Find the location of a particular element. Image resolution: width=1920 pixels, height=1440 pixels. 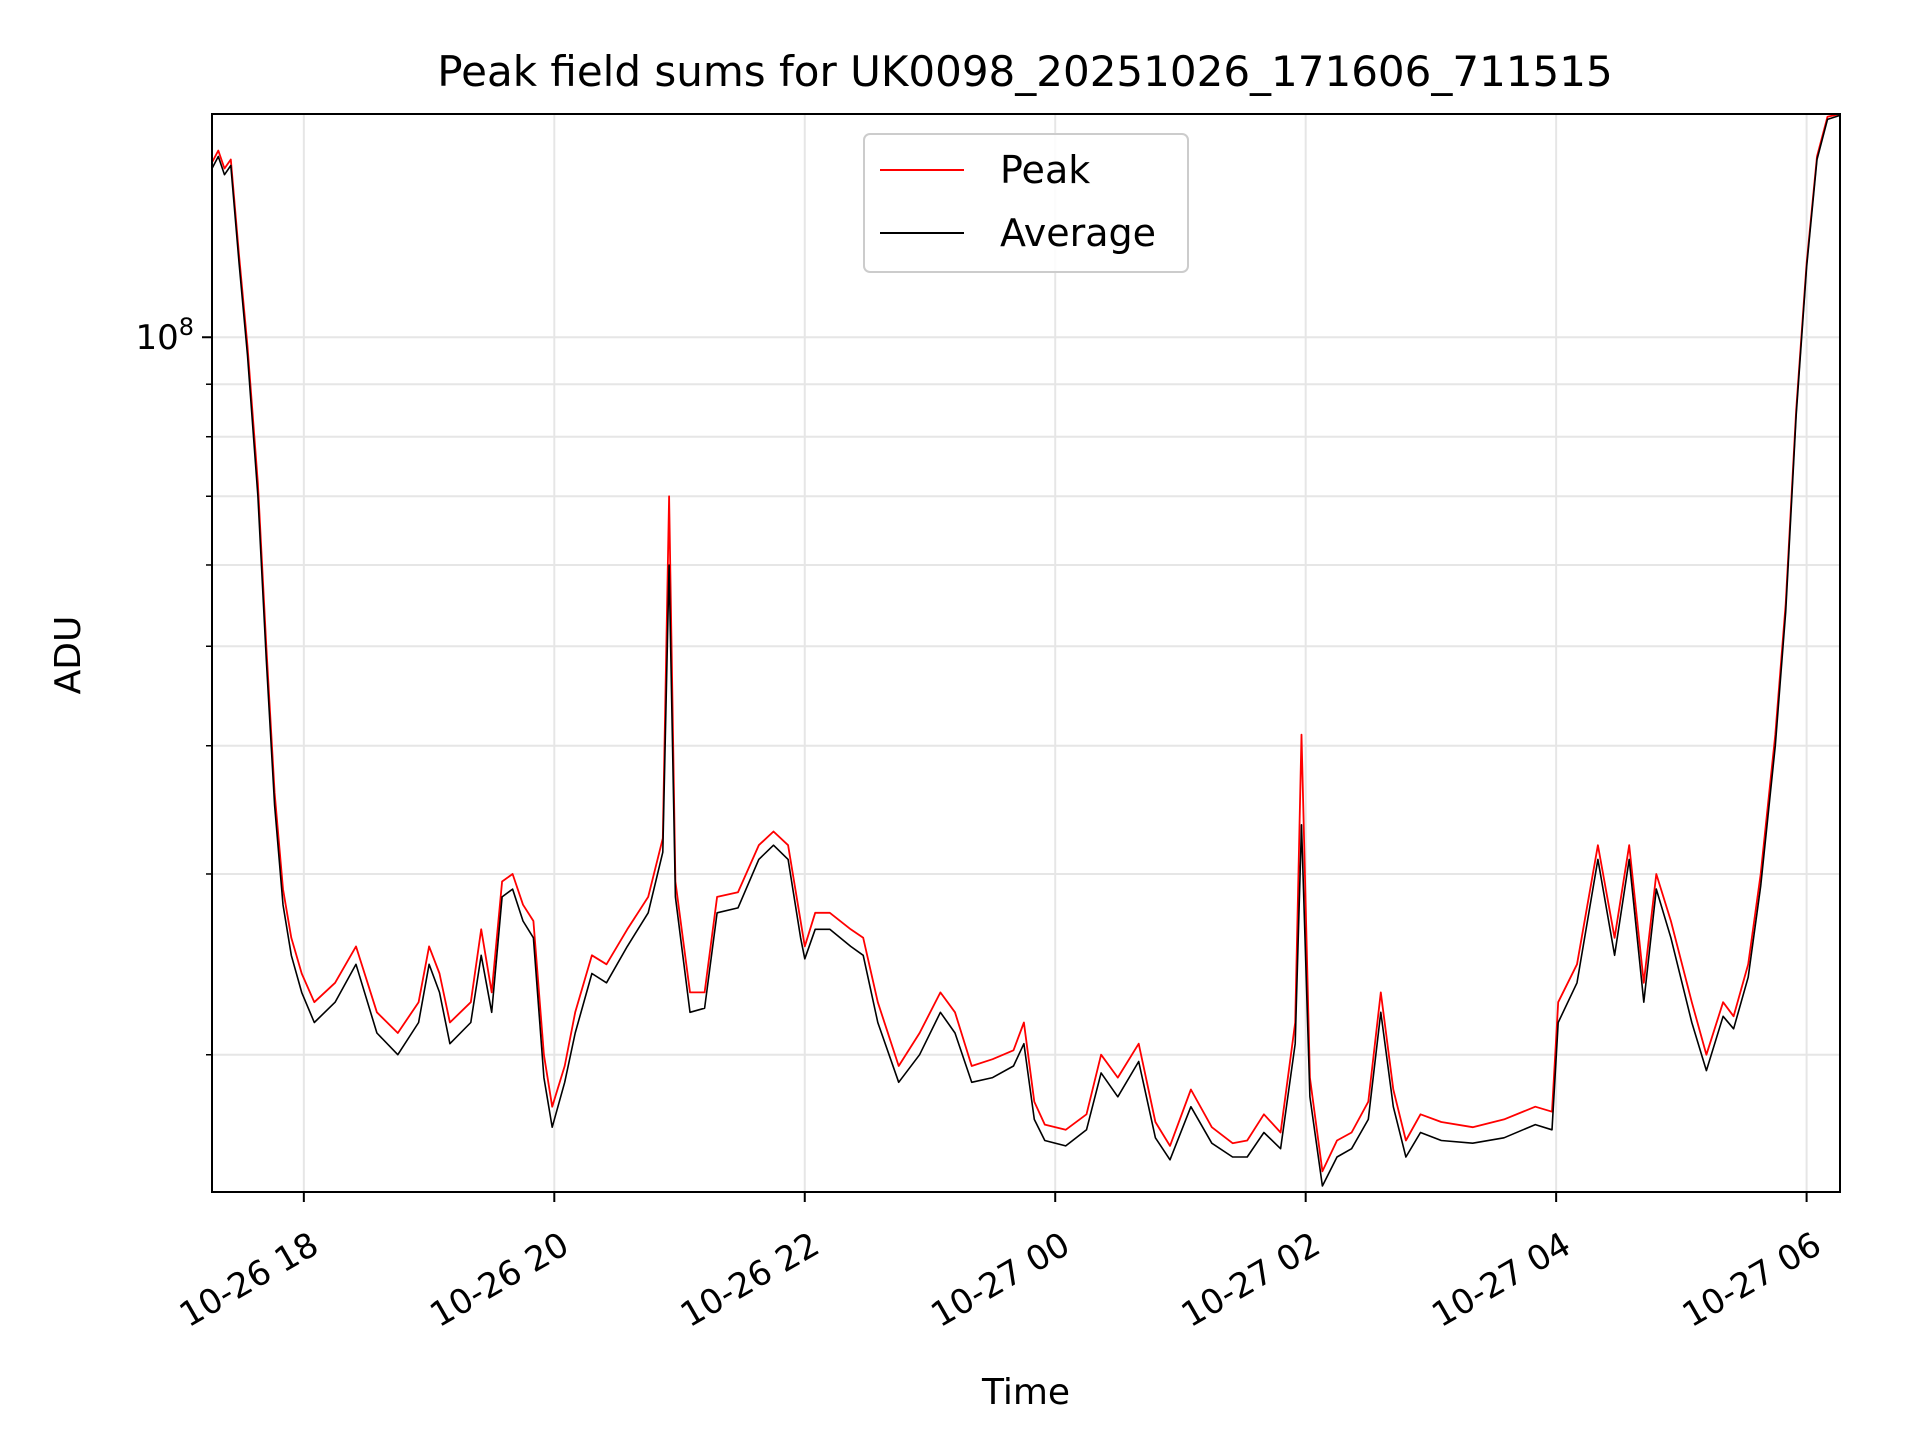

x-axis-label: Time is located at coordinates (1025, 1392).